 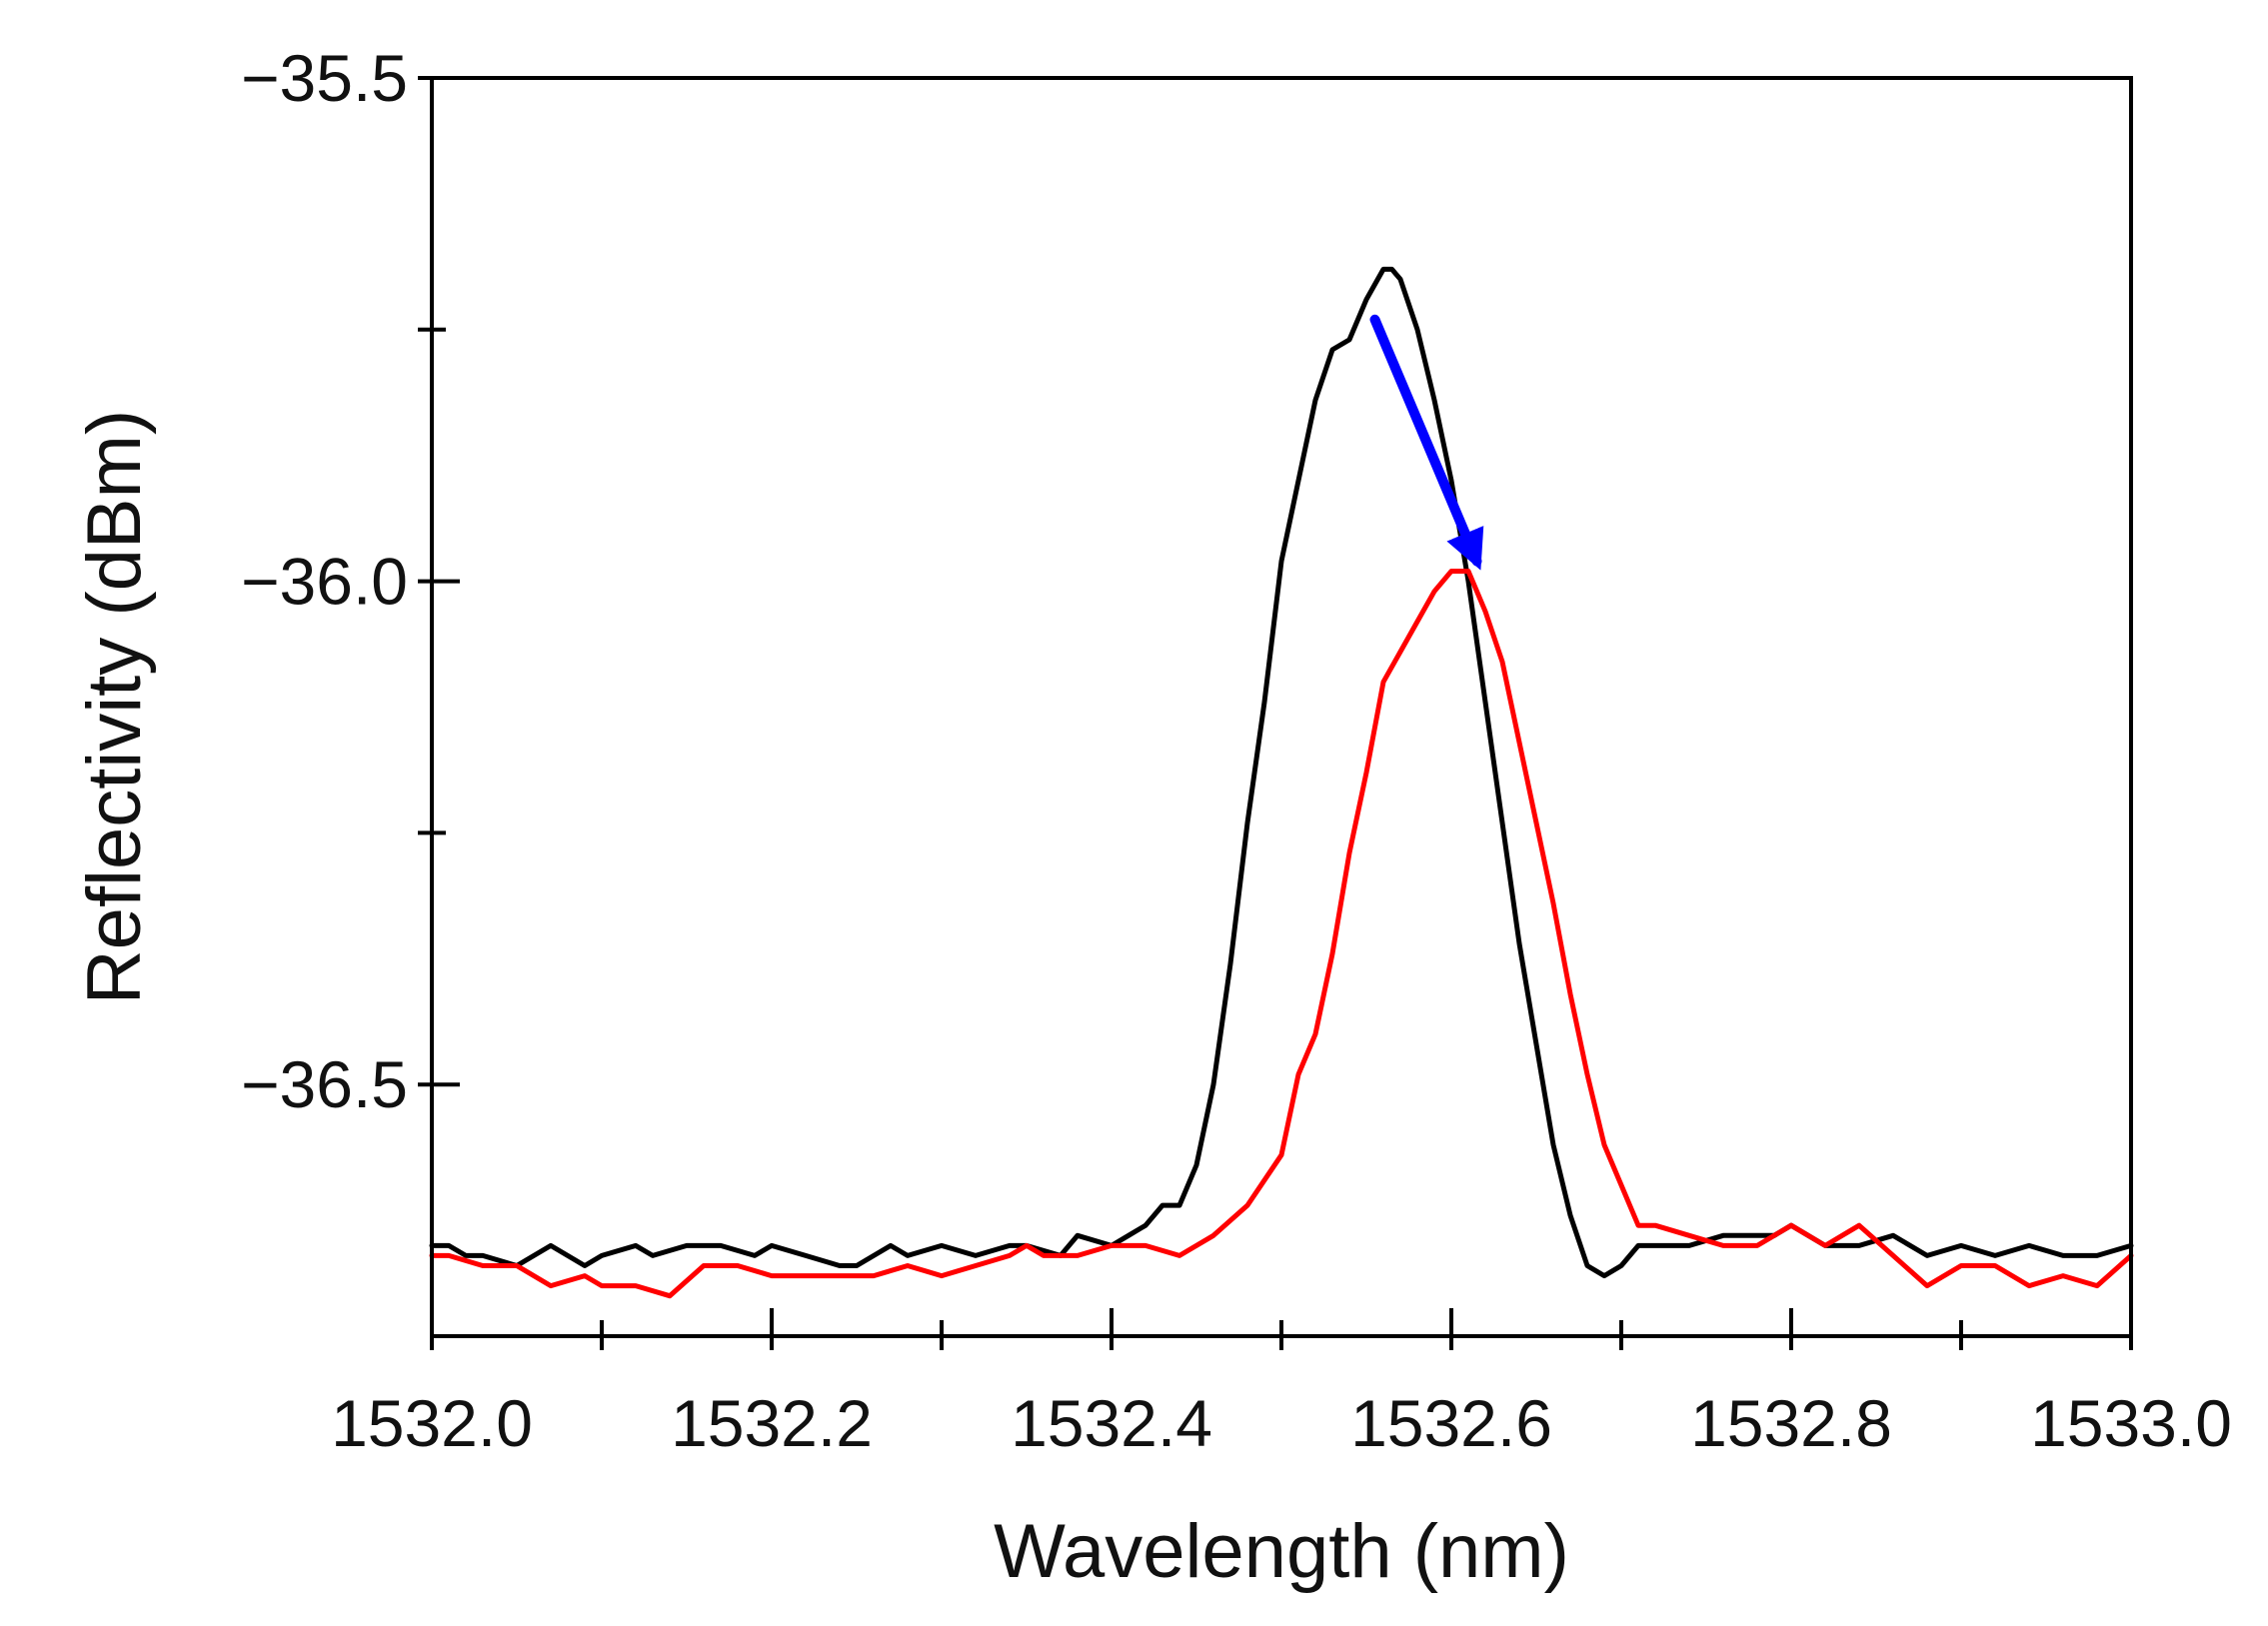 What do you see at coordinates (115, 707) in the screenshot?
I see `y-axis-title: Reflectivity (dBm)` at bounding box center [115, 707].